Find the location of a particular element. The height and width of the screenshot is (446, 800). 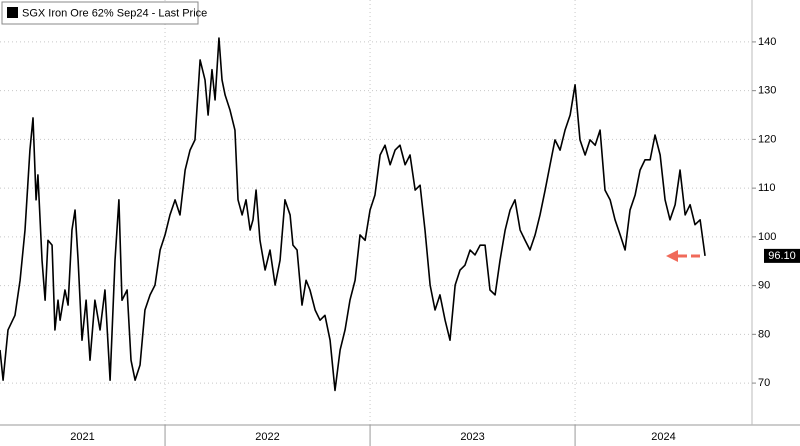

legend-box is located at coordinates (100, 13).